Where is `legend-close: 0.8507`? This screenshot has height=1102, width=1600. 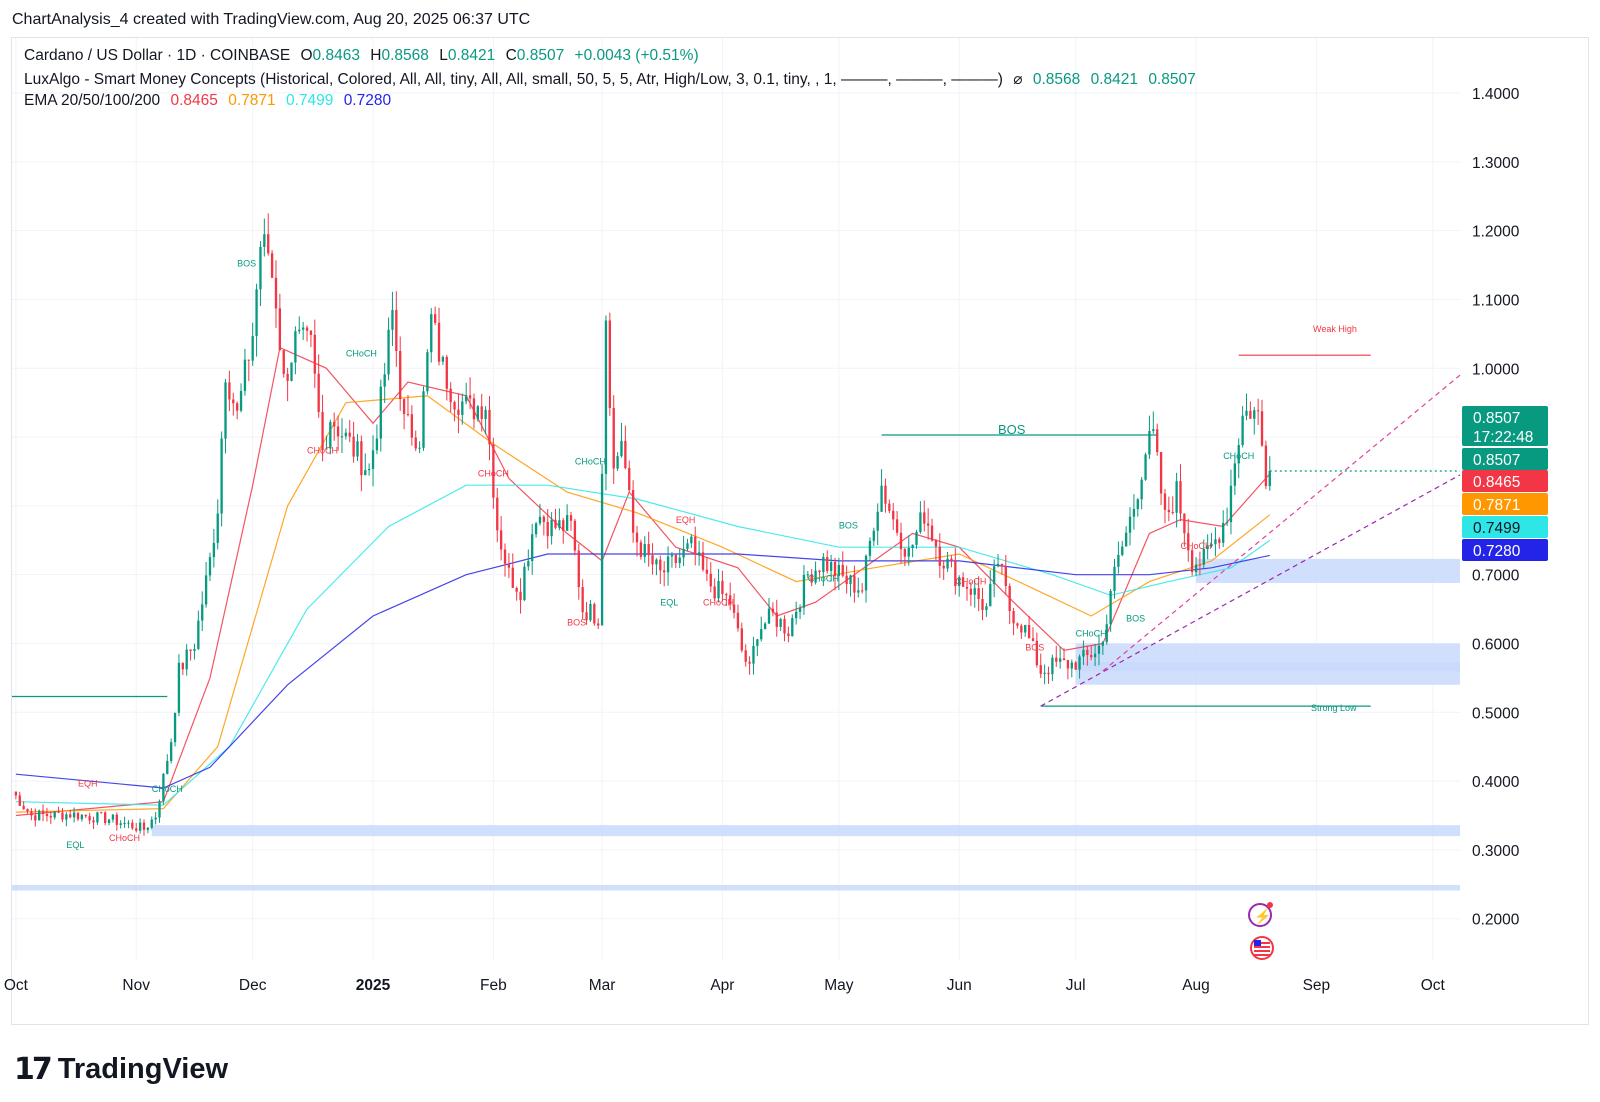 legend-close: 0.8507 is located at coordinates (540, 55).